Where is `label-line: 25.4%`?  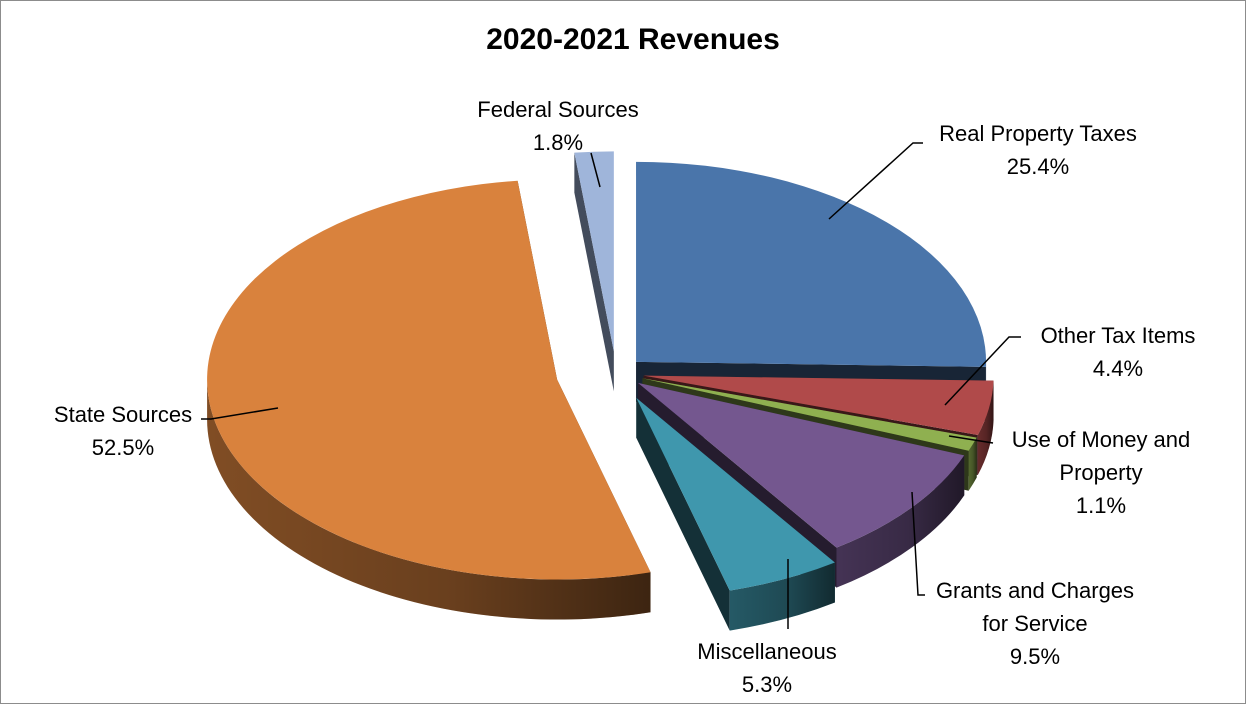 label-line: 25.4% is located at coordinates (1038, 166).